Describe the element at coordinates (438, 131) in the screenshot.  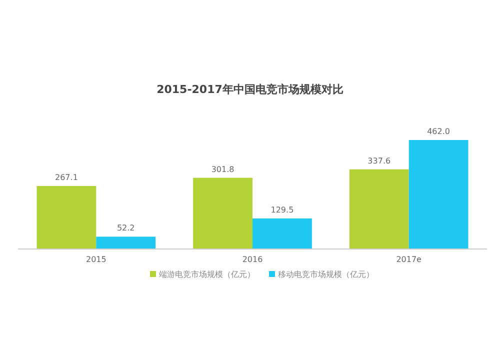
I see `data-label: 462.0` at that location.